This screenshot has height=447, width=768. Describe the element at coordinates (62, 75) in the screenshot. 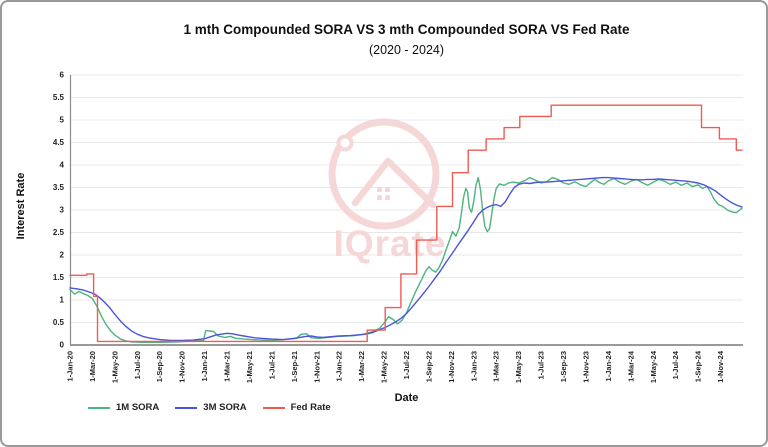

I see `y-tick-label: 6` at that location.